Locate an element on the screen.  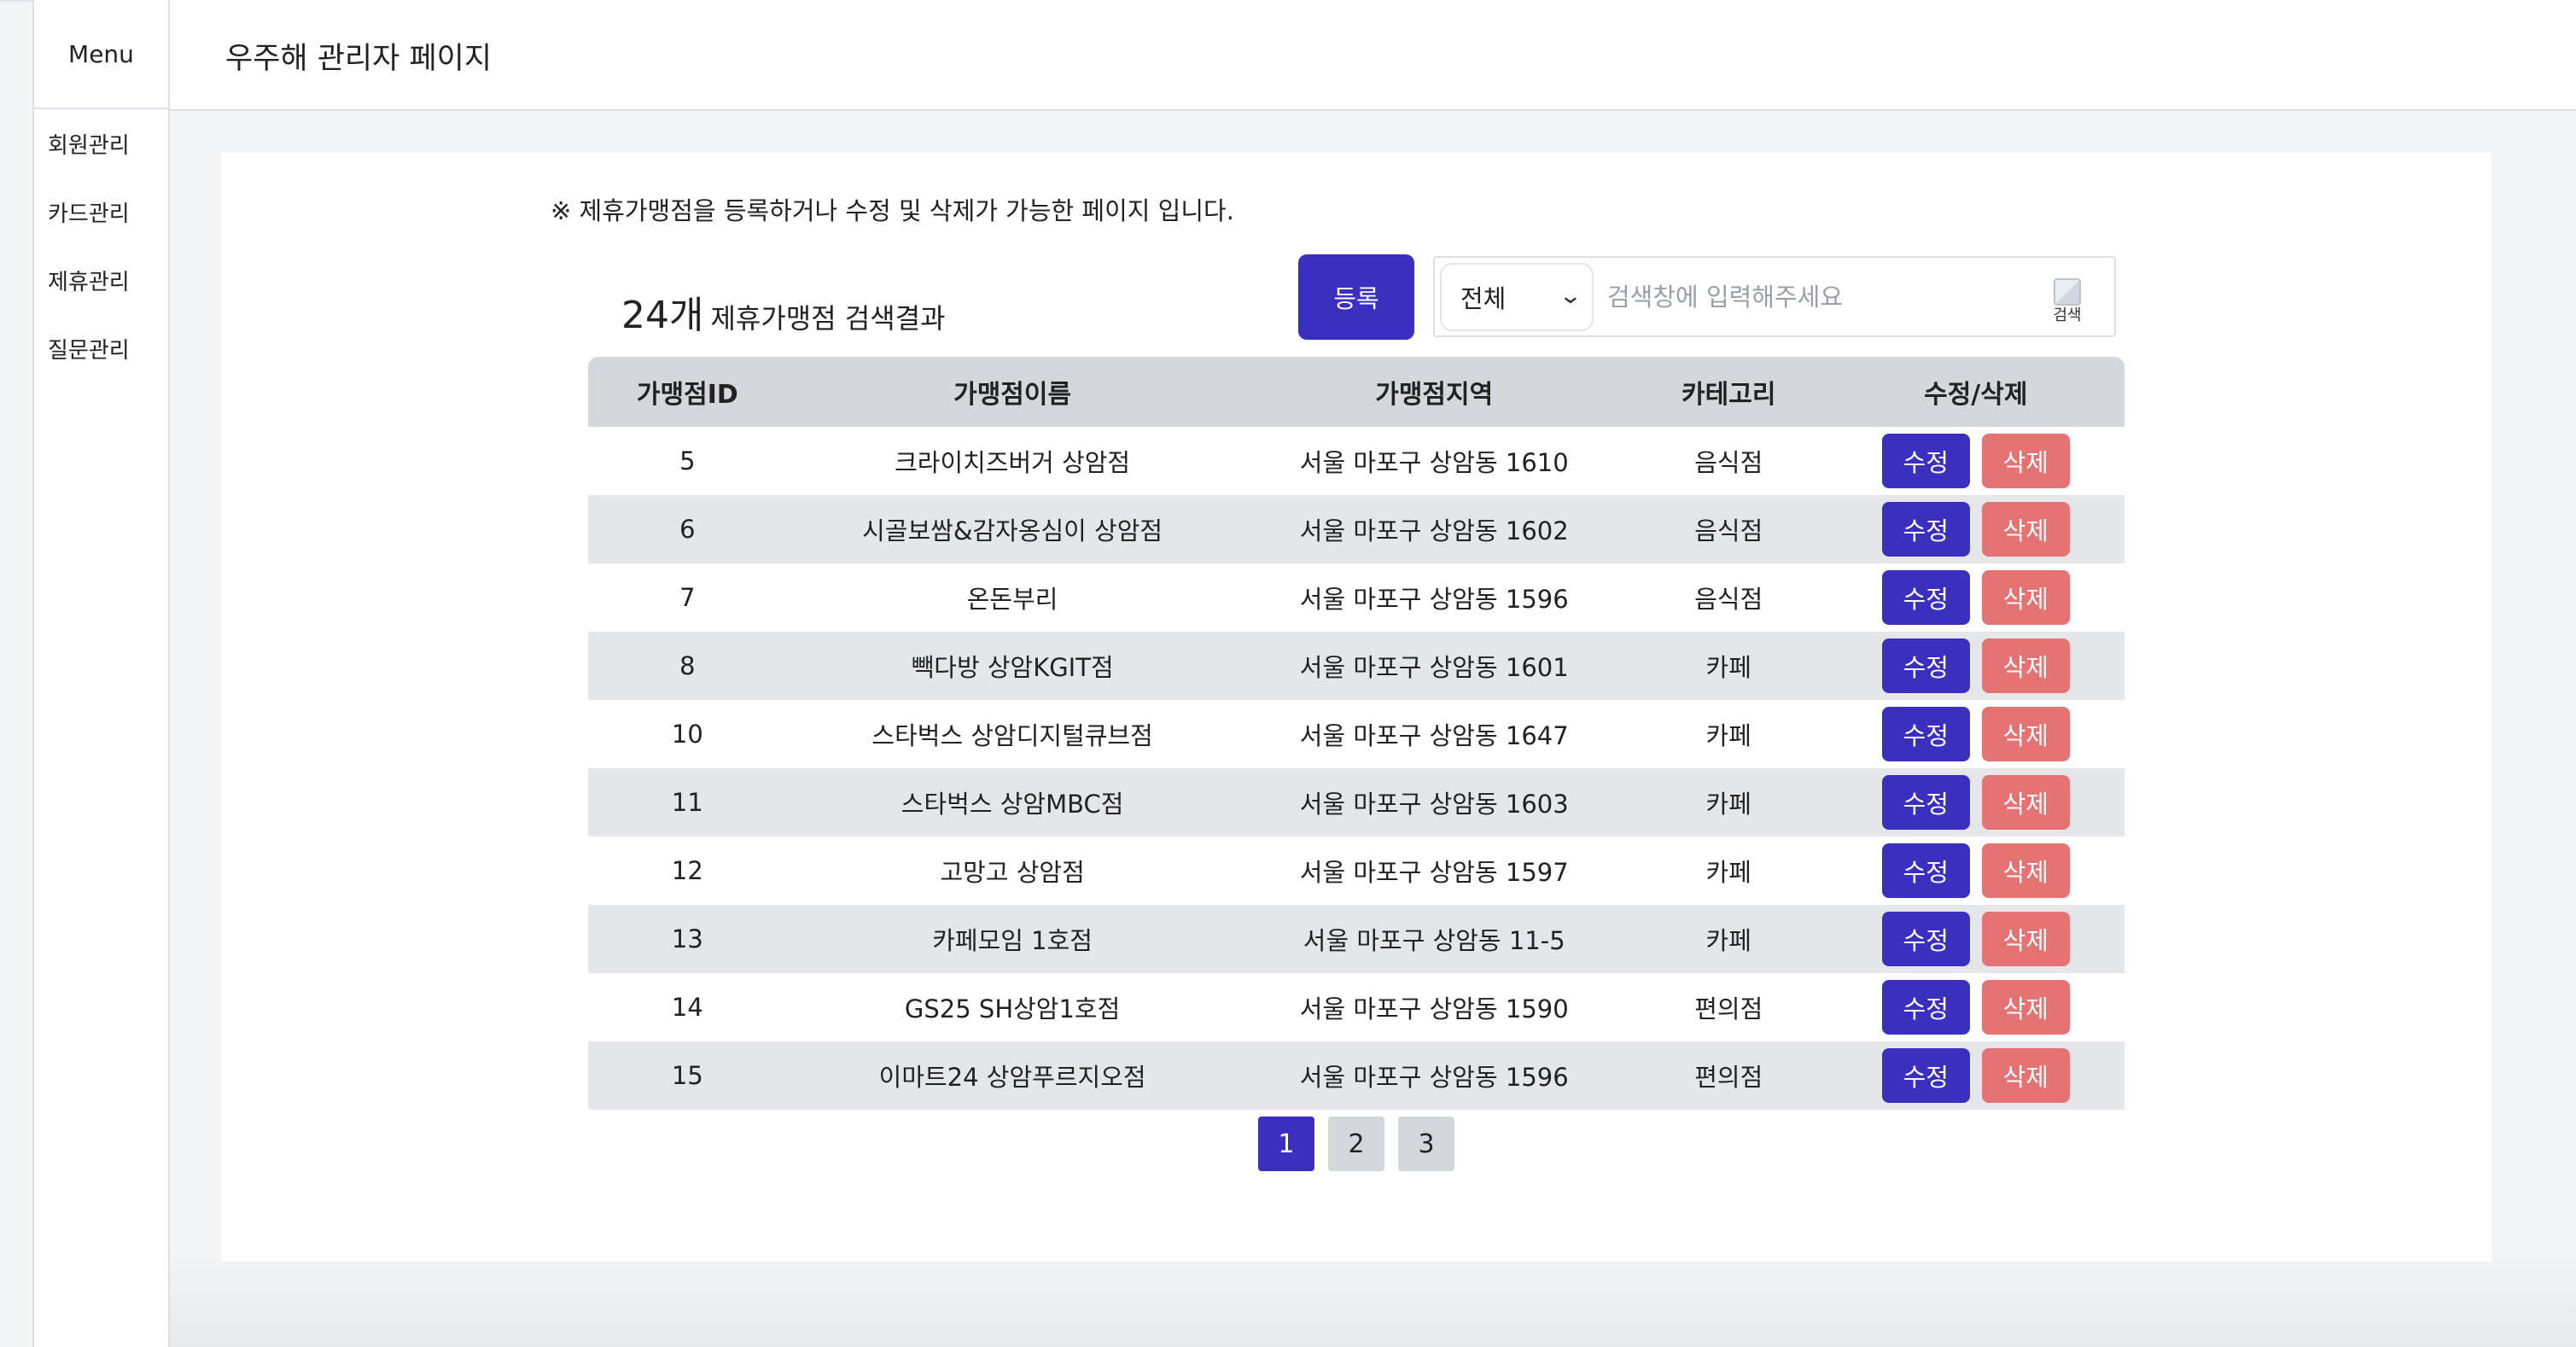
table-row: 13 카페모임 1호점 서울 마포구 상암동 11-5 카페 수정 삭제 is located at coordinates (1356, 939).